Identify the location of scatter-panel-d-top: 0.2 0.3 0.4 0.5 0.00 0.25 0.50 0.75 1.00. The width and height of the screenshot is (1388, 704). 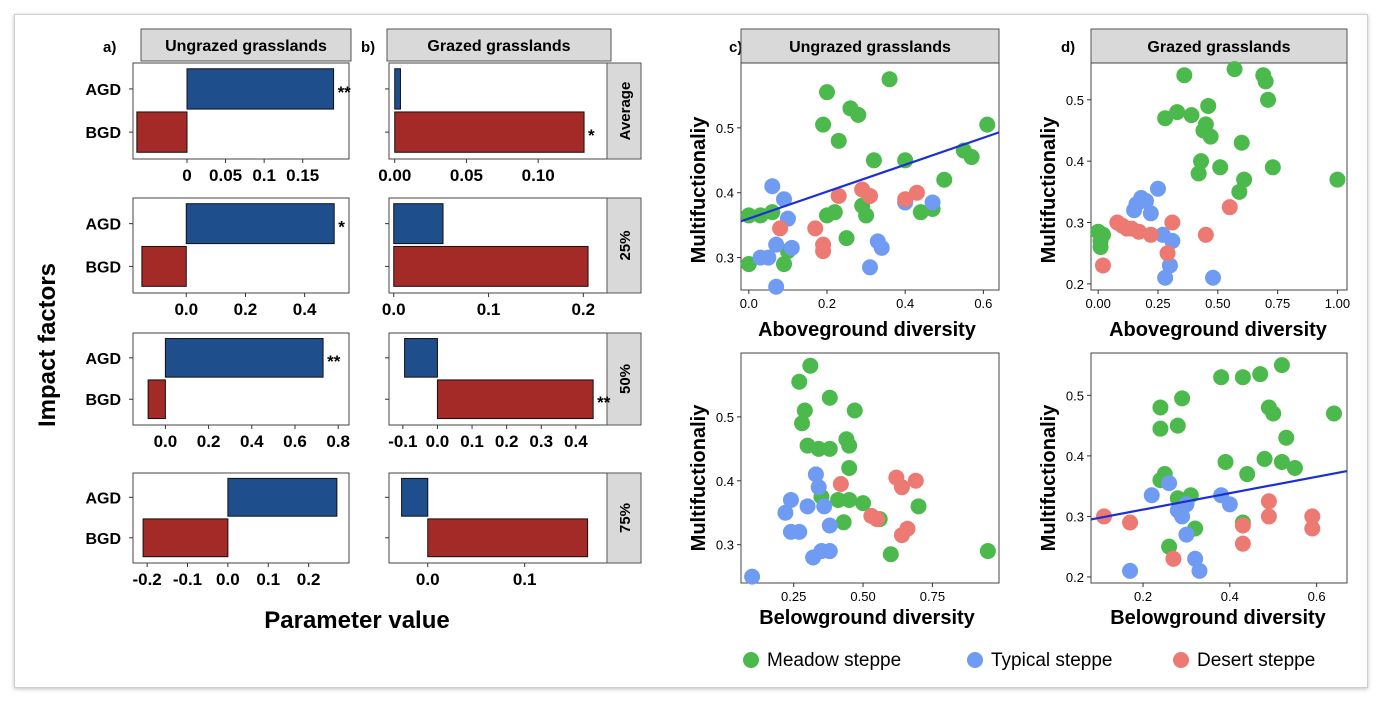
(1208, 186).